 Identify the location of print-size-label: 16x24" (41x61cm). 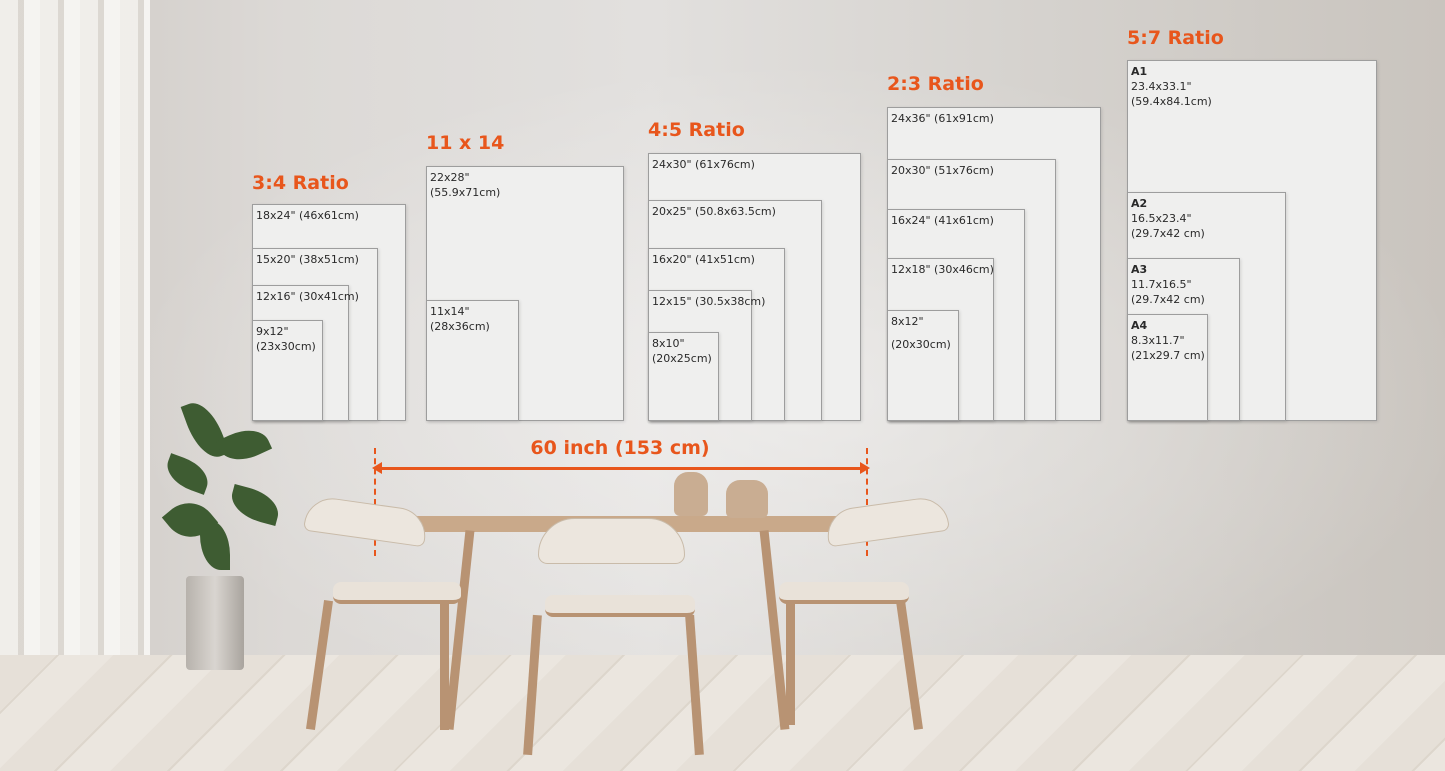
(942, 220).